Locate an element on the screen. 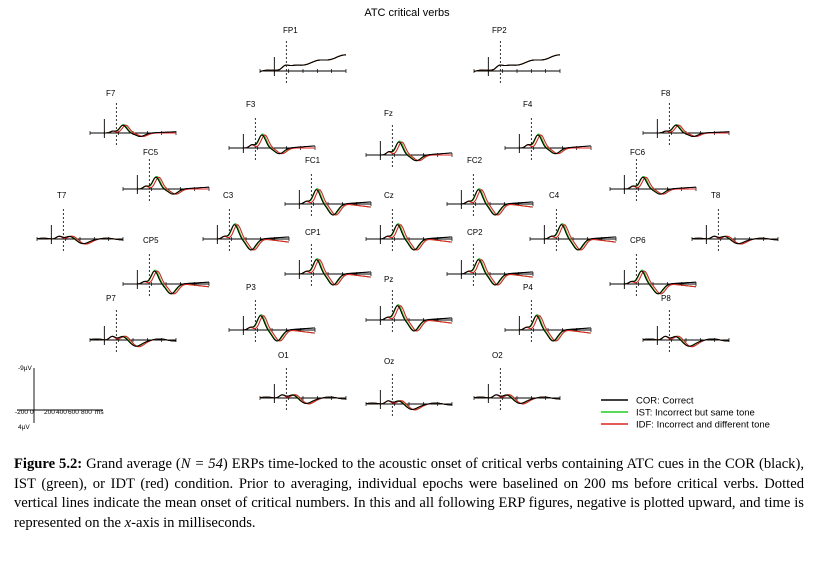  electrode-label: F8 is located at coordinates (666, 93).